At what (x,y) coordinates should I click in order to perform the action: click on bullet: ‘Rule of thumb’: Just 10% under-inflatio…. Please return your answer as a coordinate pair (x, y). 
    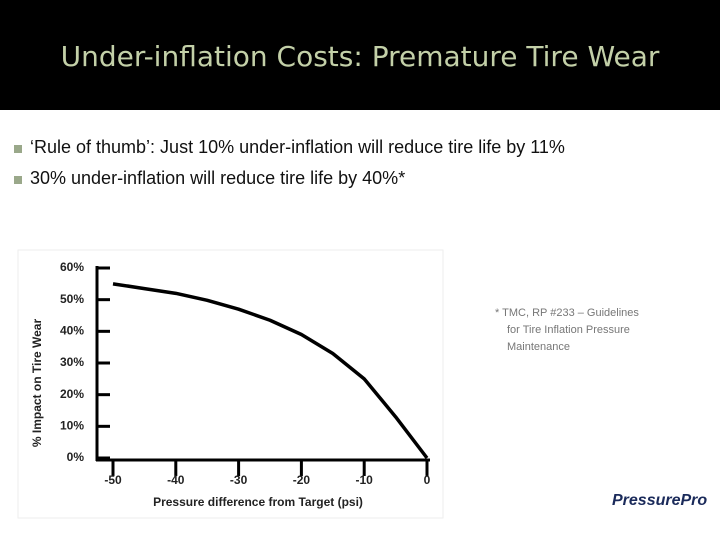
    Looking at the image, I should click on (297, 147).